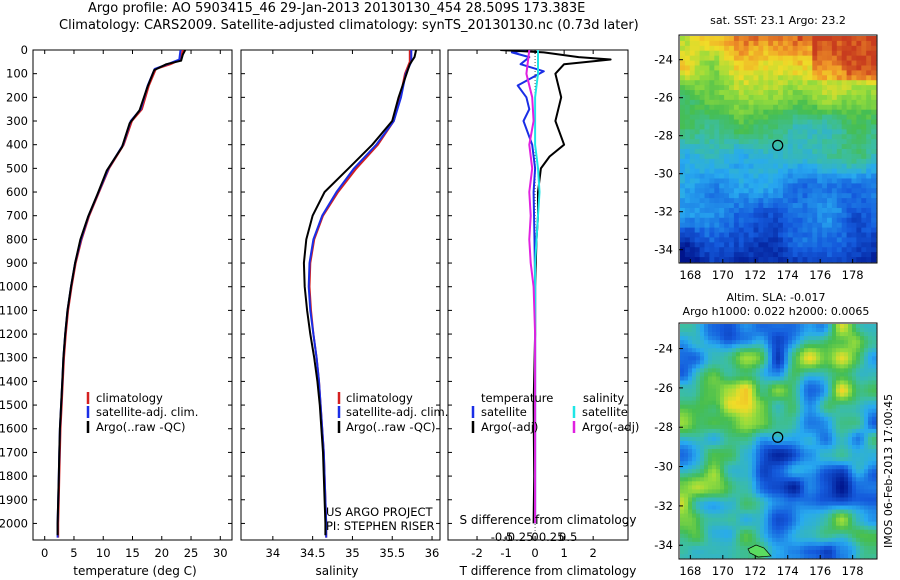 The height and width of the screenshot is (580, 900). Describe the element at coordinates (220, 553) in the screenshot. I see `x-tick-label: 30` at that location.